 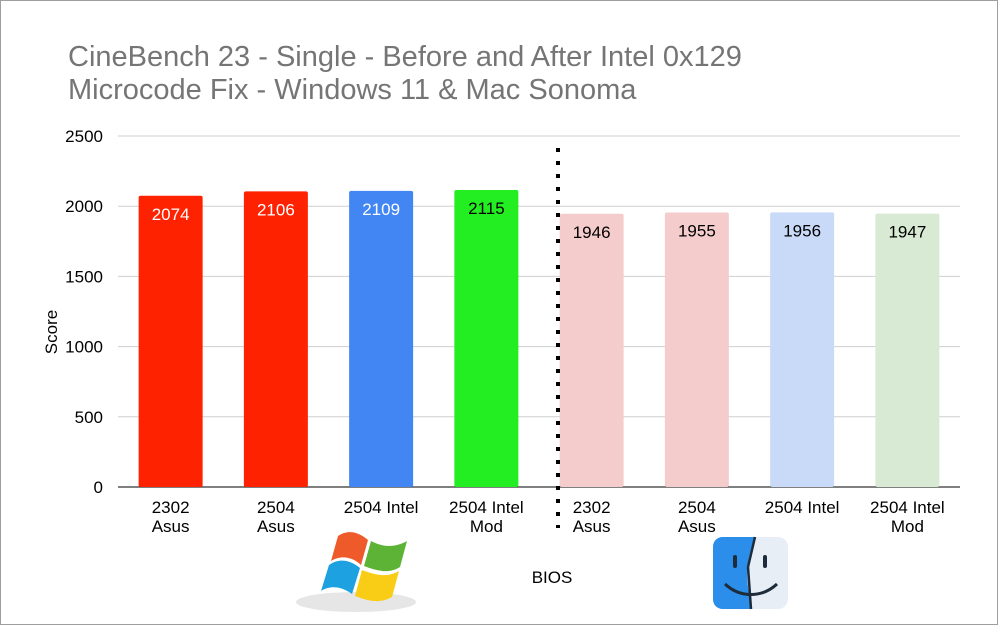 What do you see at coordinates (802, 230) in the screenshot?
I see `bar-value-label: 1956` at bounding box center [802, 230].